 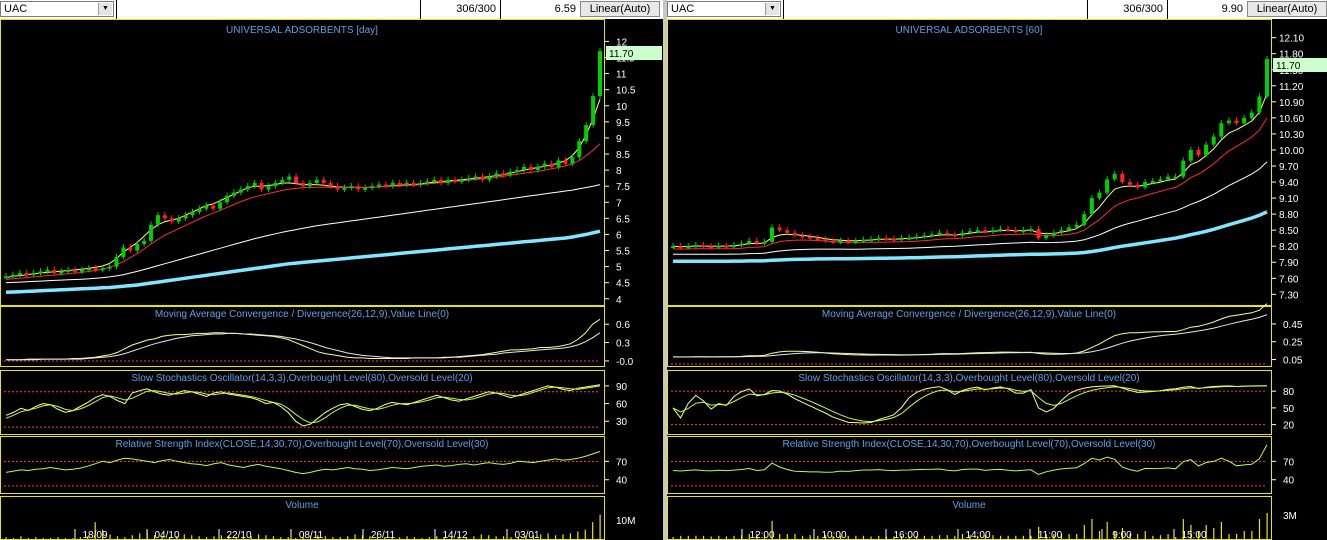 I want to click on x-axis-labels: 18/09 04/10 22/10 08/11 26/11 14/12 03/01, so click(x=307, y=534).